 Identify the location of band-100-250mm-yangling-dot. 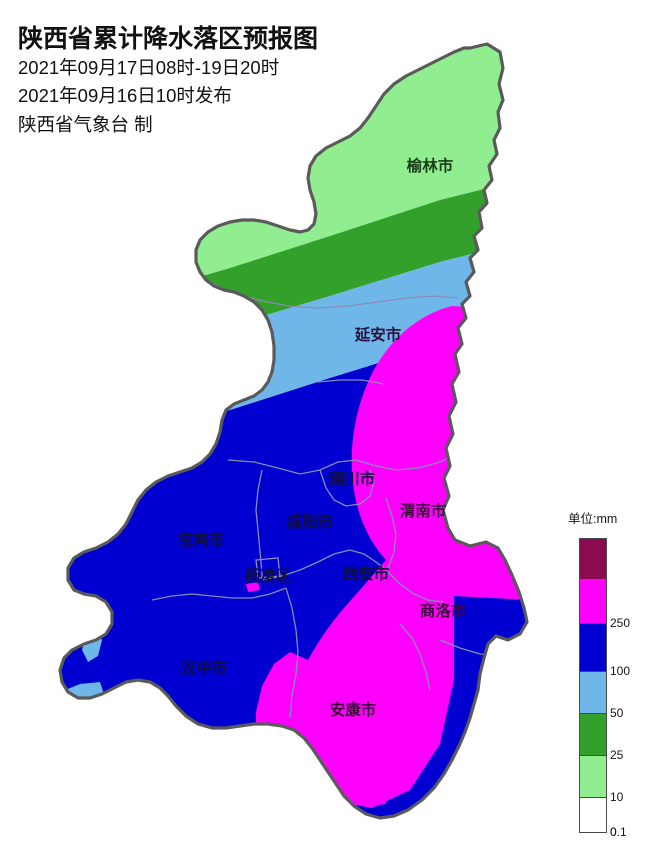
(253, 587).